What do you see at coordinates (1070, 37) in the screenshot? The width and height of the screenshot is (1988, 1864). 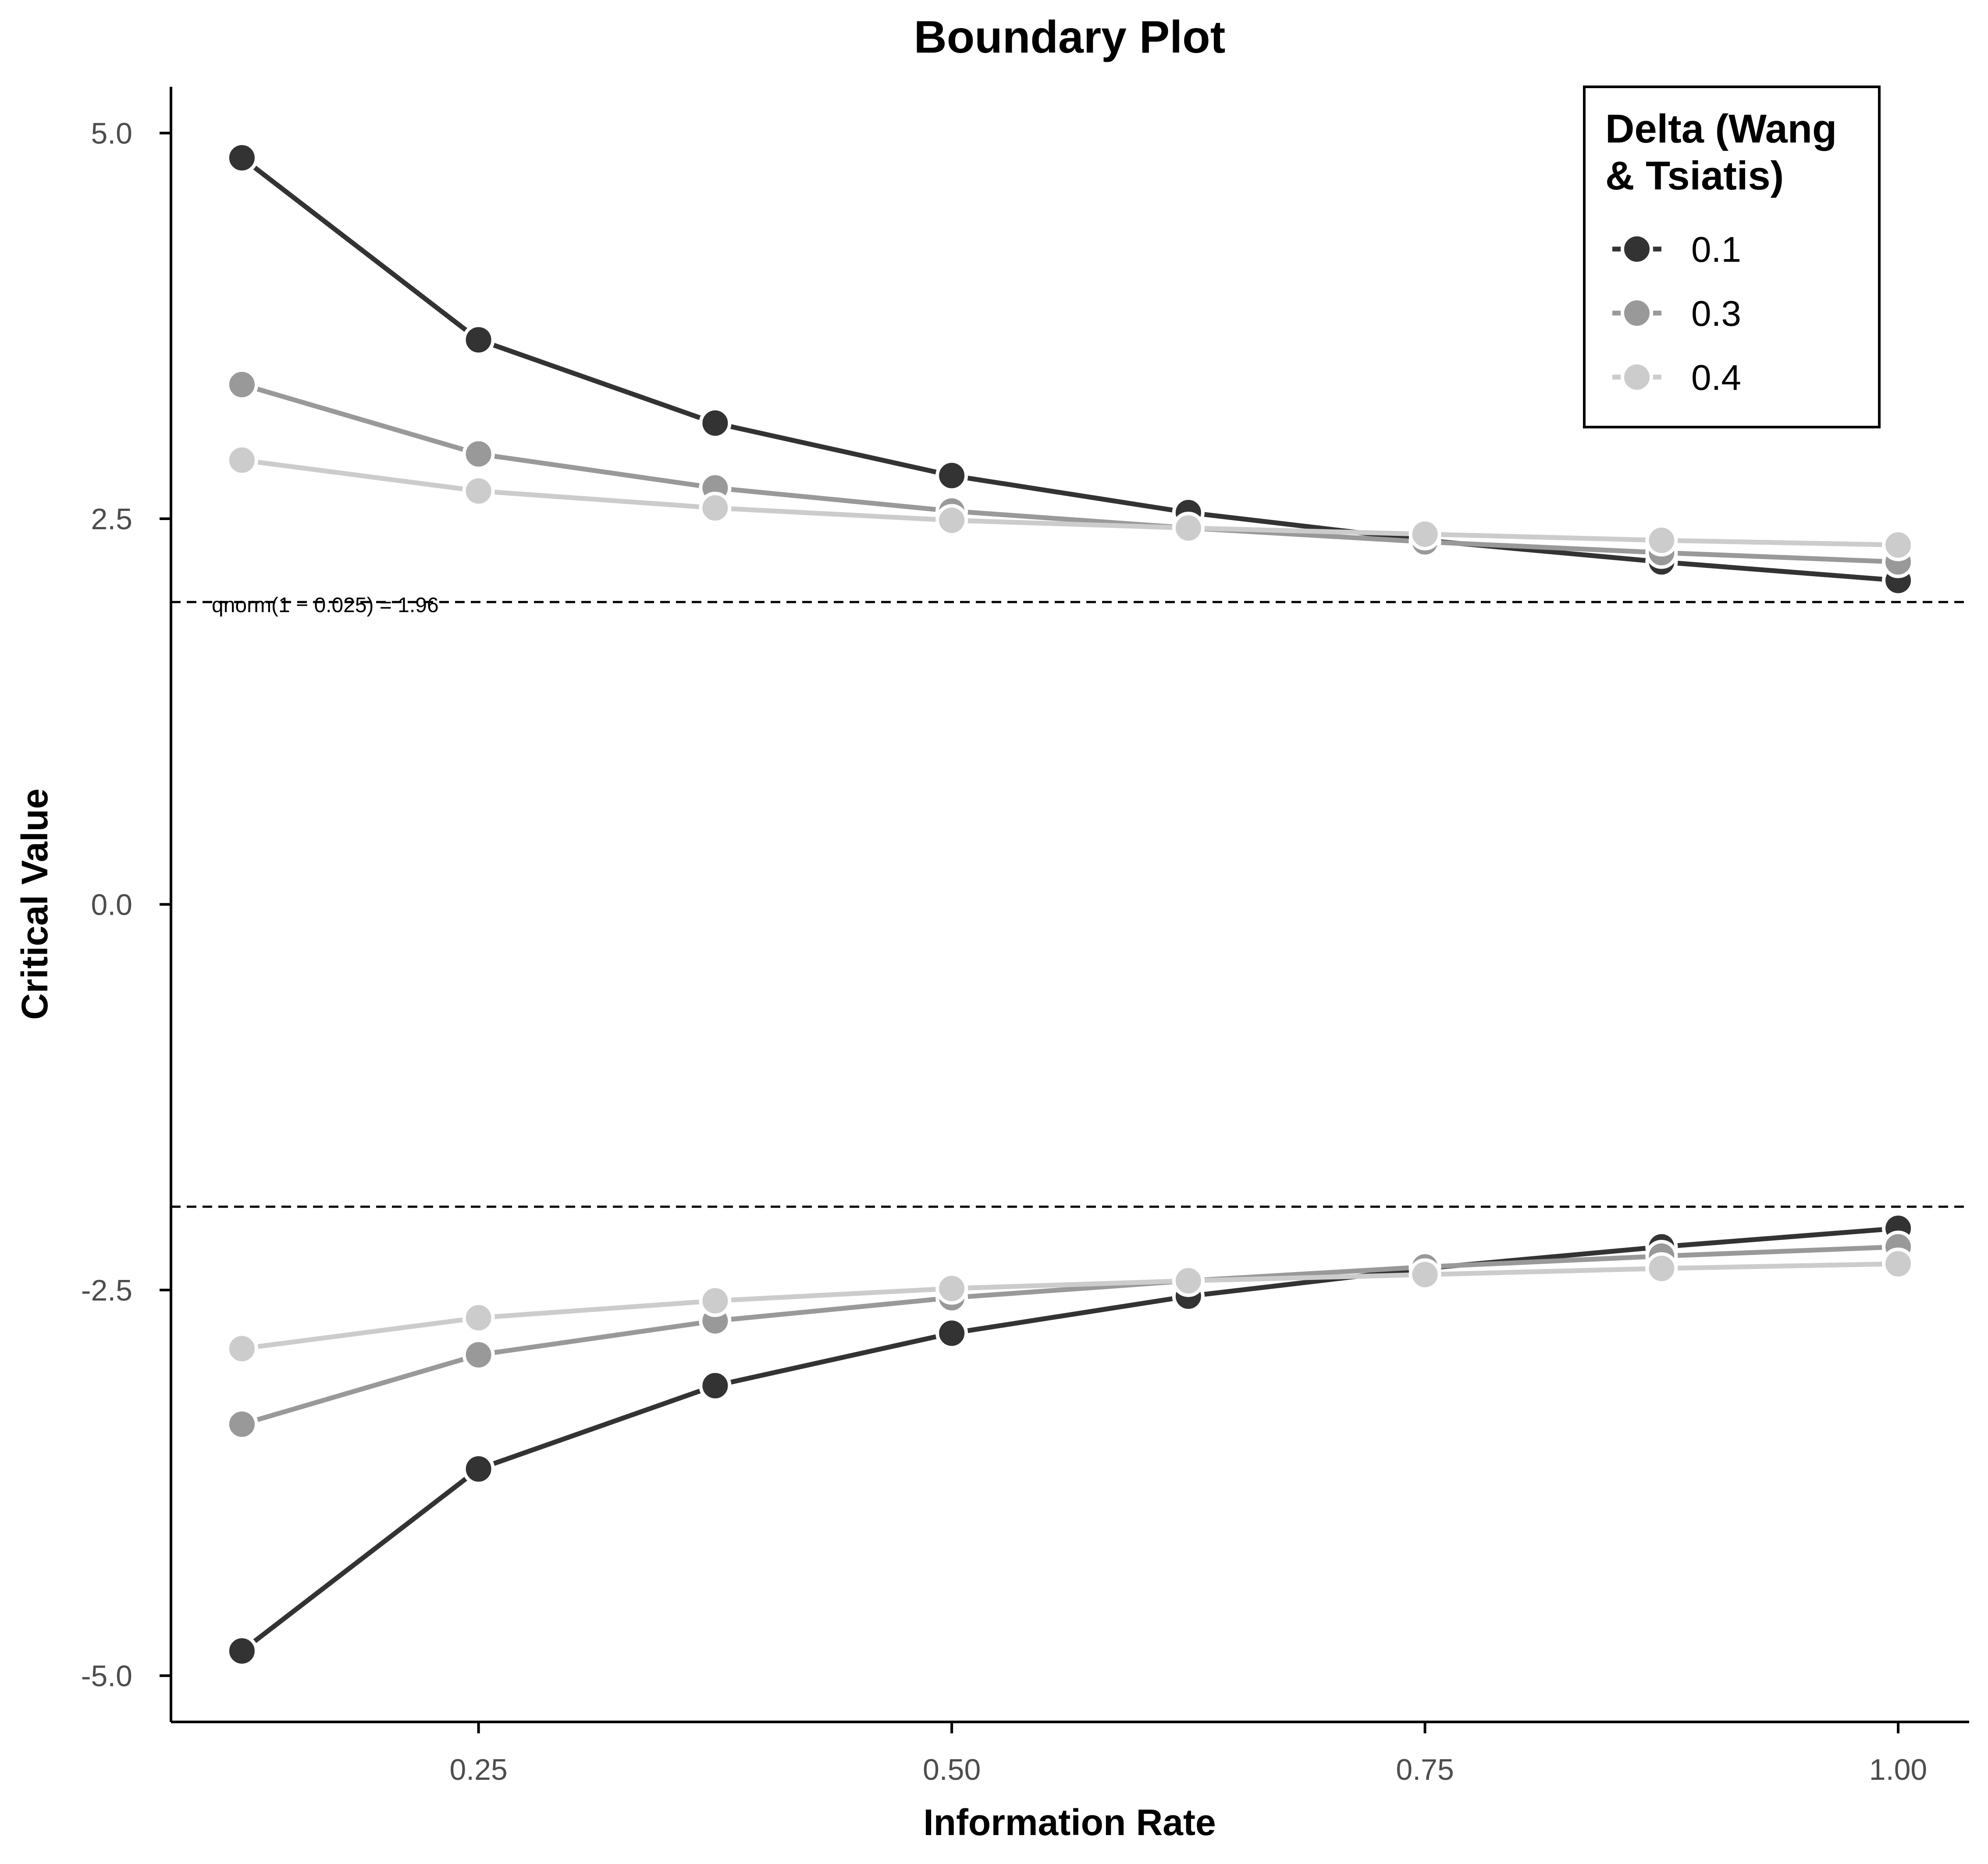 I see `chart-title: Boundary Plot` at bounding box center [1070, 37].